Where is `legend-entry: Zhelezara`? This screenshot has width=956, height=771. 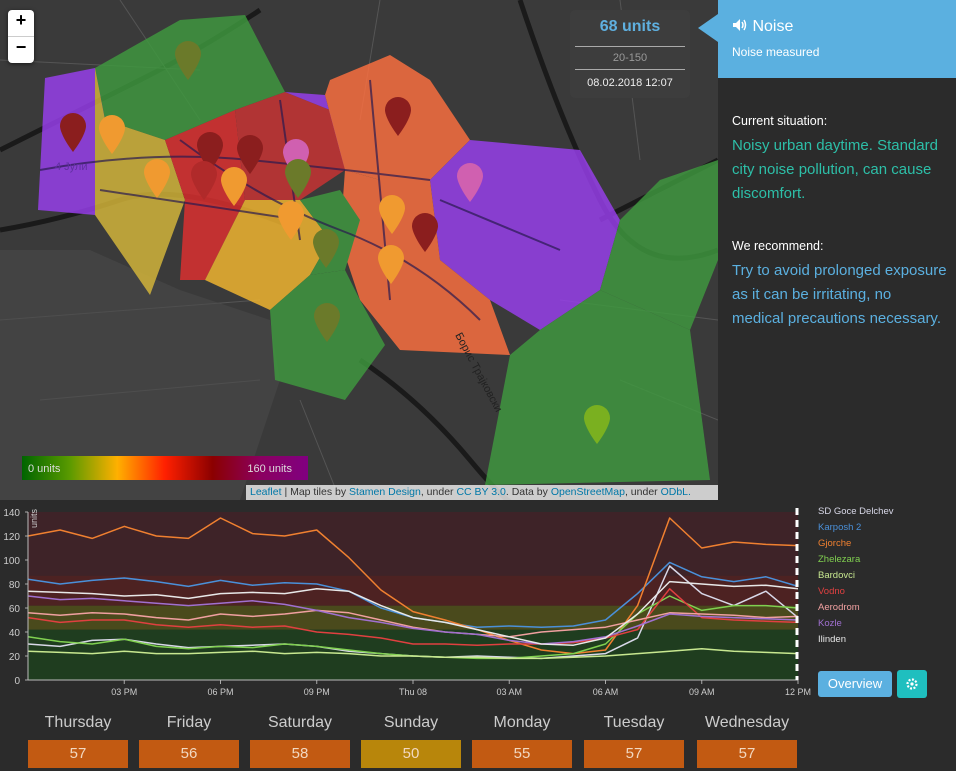 legend-entry: Zhelezara is located at coordinates (839, 559).